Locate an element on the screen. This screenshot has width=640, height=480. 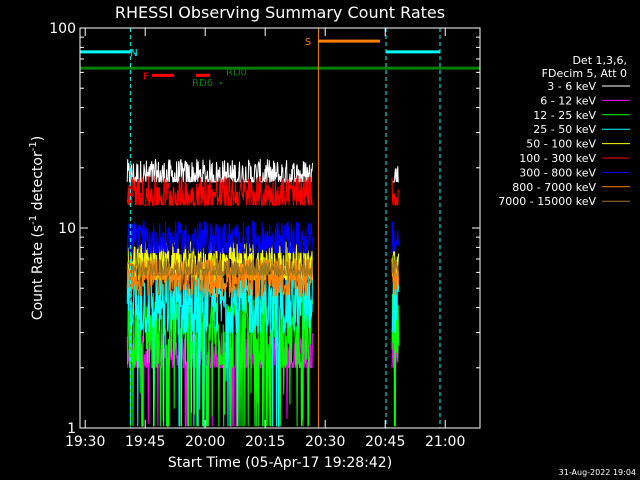
legend-entry-label: 6 - 12 keV is located at coordinates (568, 100).